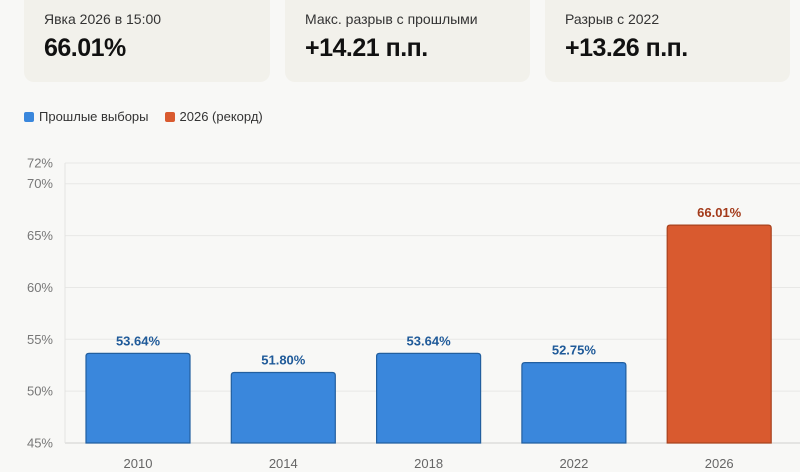  What do you see at coordinates (429, 340) in the screenshot?
I see `data-label-2018: 53.64%` at bounding box center [429, 340].